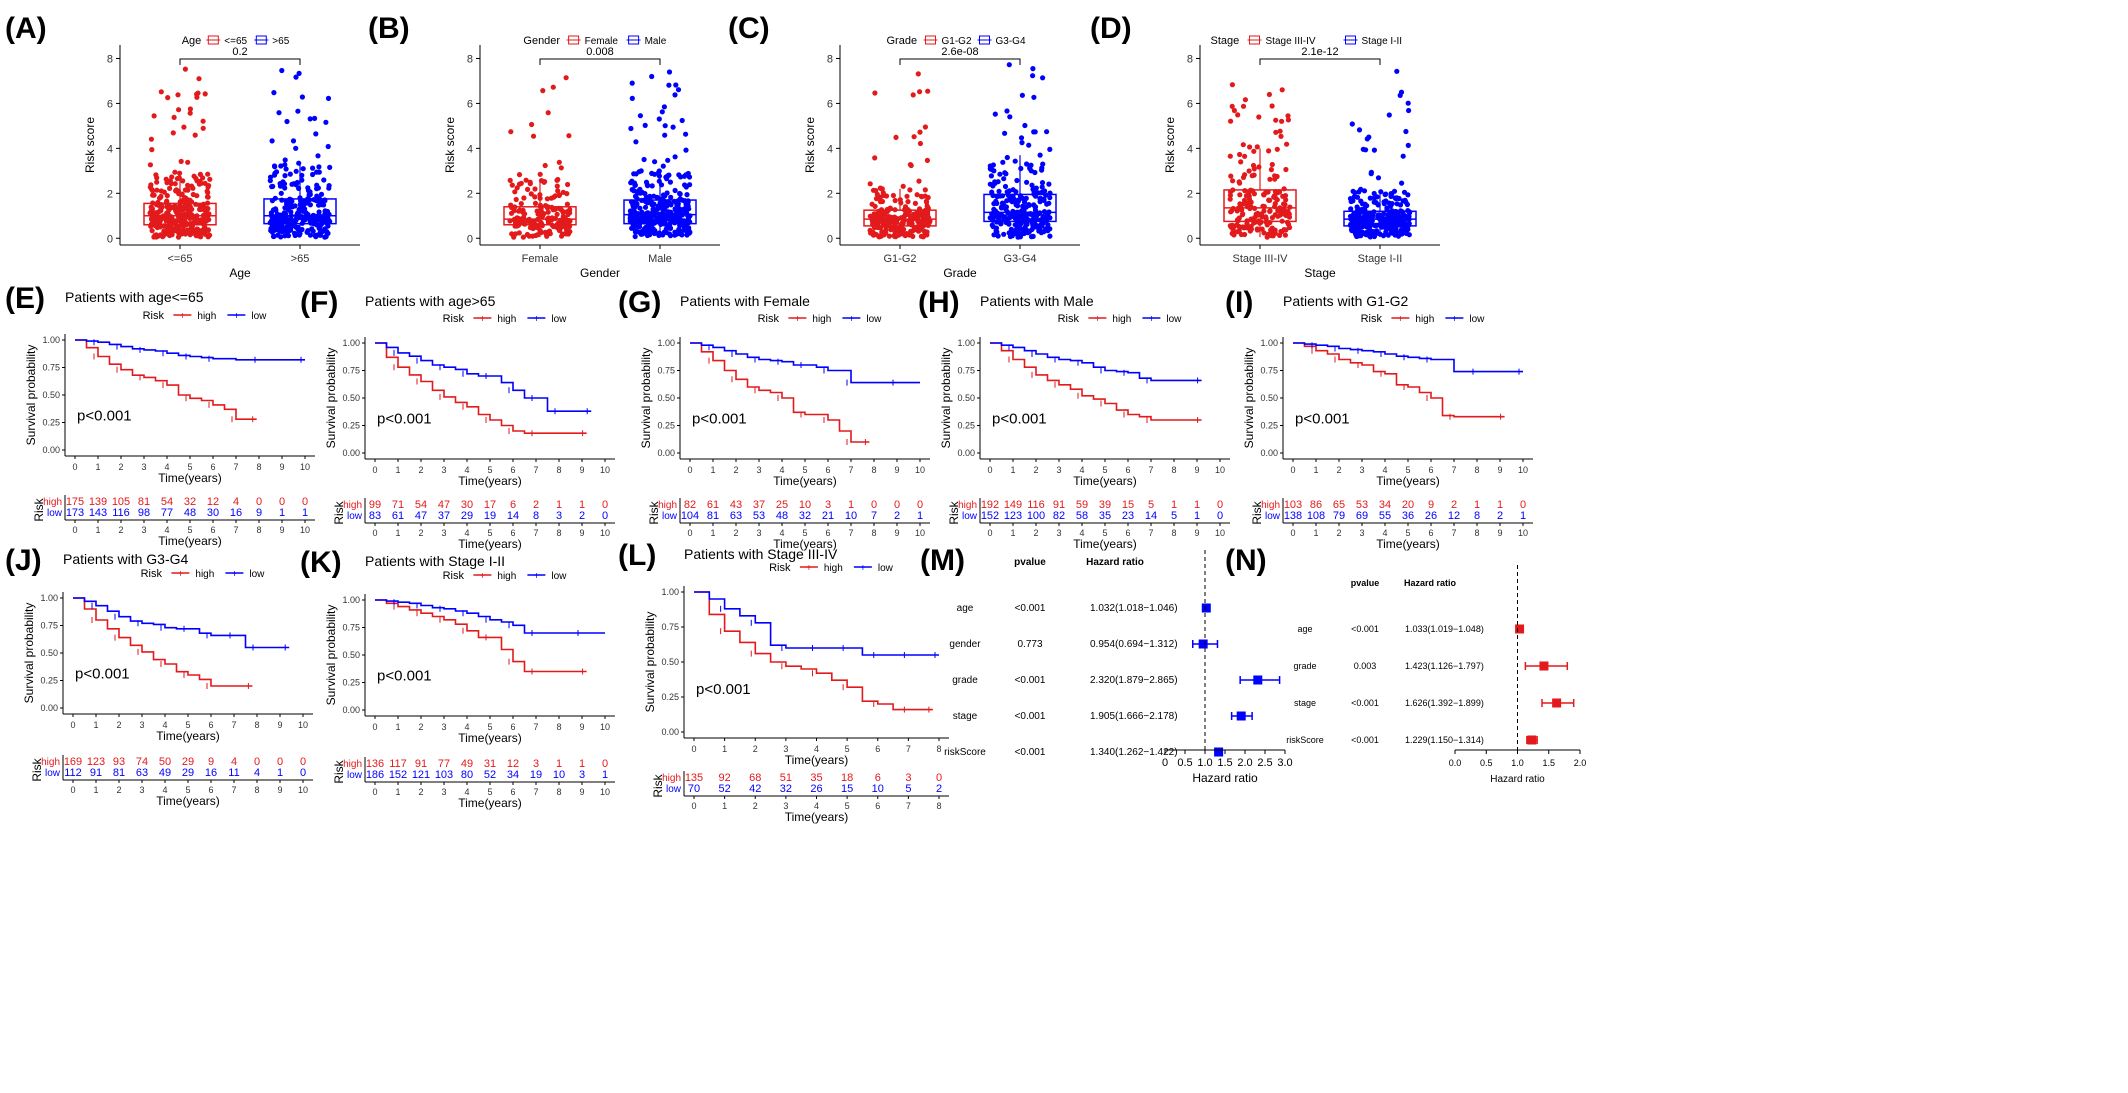 The image size is (2128, 1093). I want to click on risk-table-x-tick-label: 6, so click(877, 806).